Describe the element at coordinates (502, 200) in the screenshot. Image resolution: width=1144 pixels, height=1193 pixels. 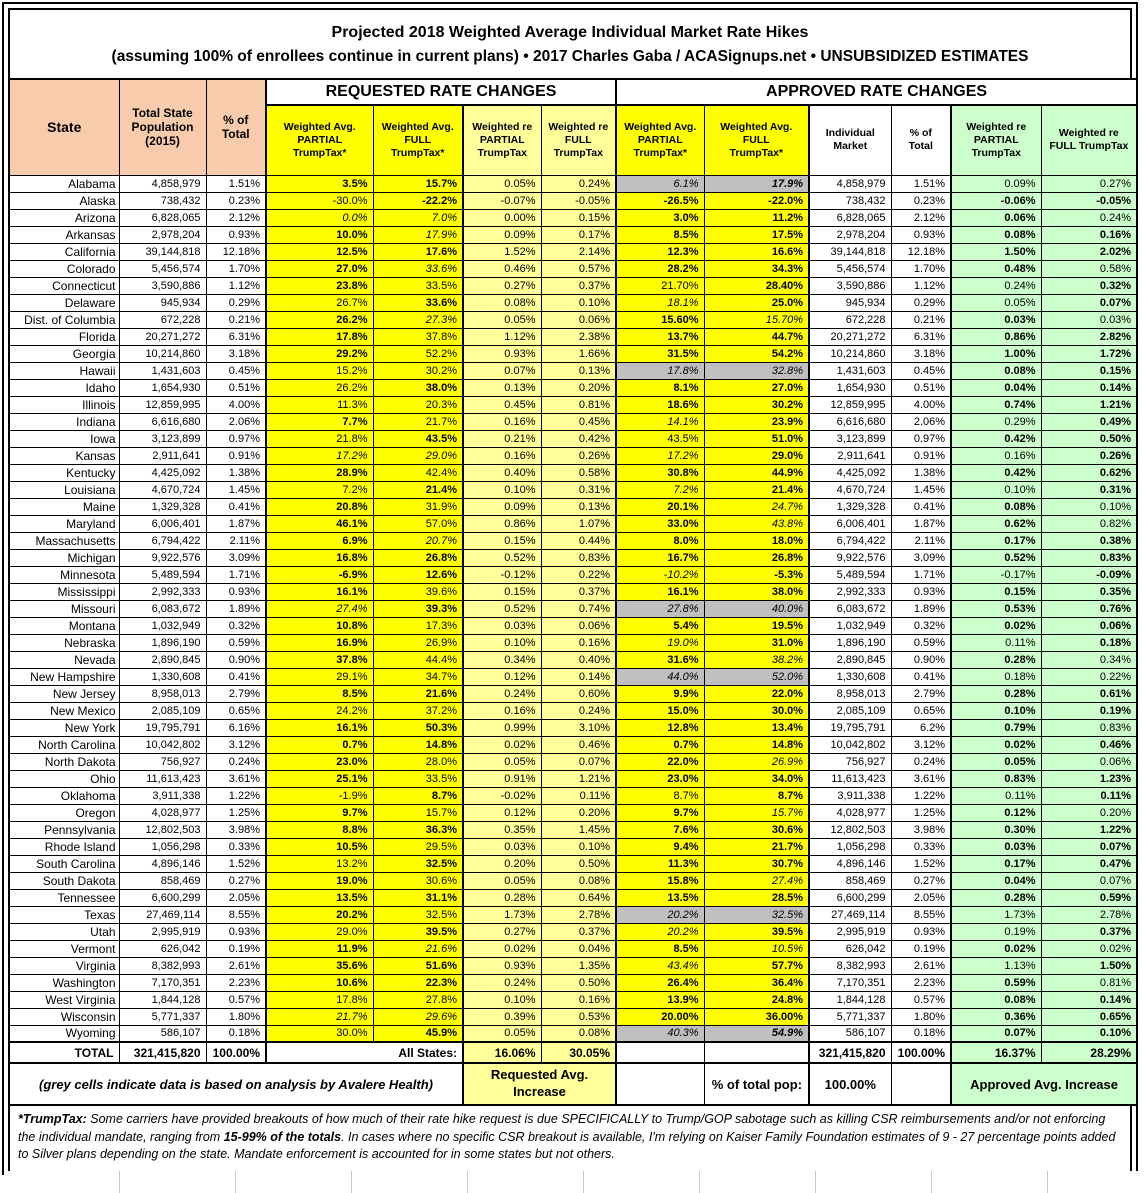
I see `cell-requested-re-partial: -0.07%` at that location.